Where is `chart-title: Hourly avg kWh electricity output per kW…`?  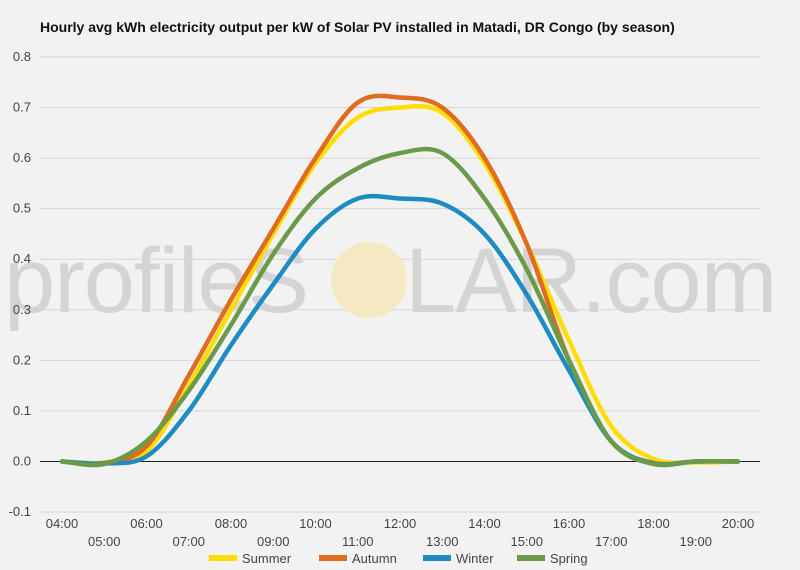 chart-title: Hourly avg kWh electricity output per kW… is located at coordinates (357, 27).